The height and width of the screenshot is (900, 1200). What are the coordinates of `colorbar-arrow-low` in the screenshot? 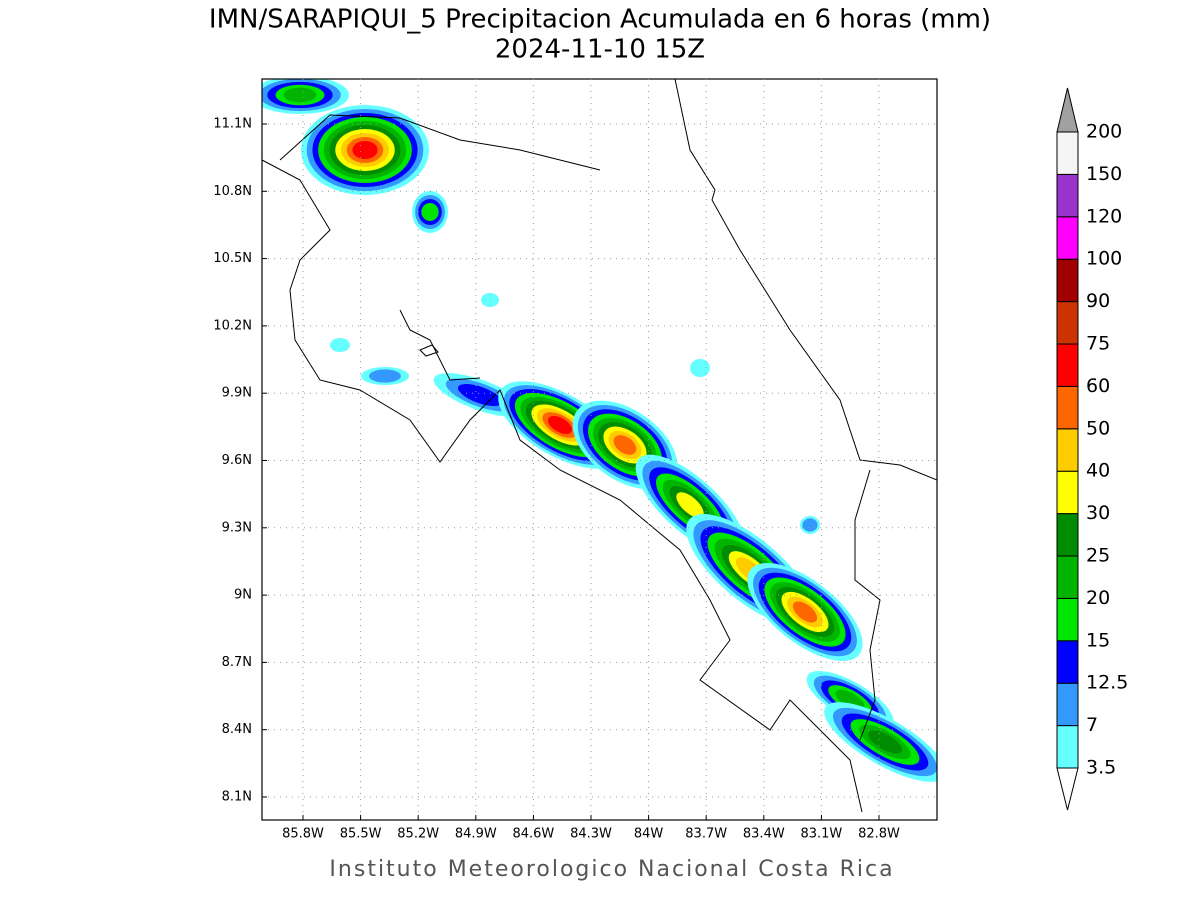 It's located at (1067, 789).